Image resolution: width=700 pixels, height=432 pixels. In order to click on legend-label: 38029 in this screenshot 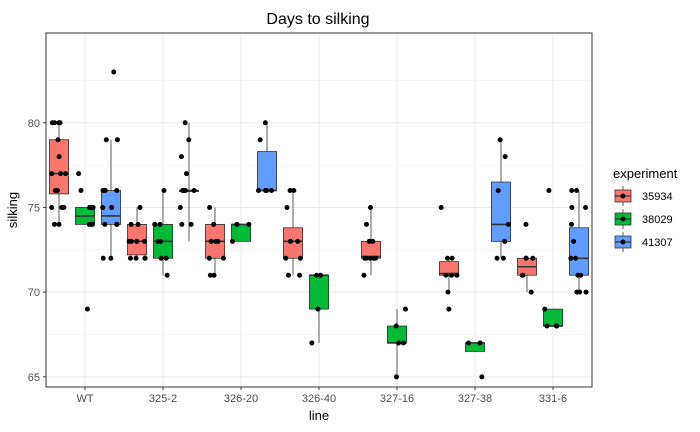, I will do `click(657, 220)`.